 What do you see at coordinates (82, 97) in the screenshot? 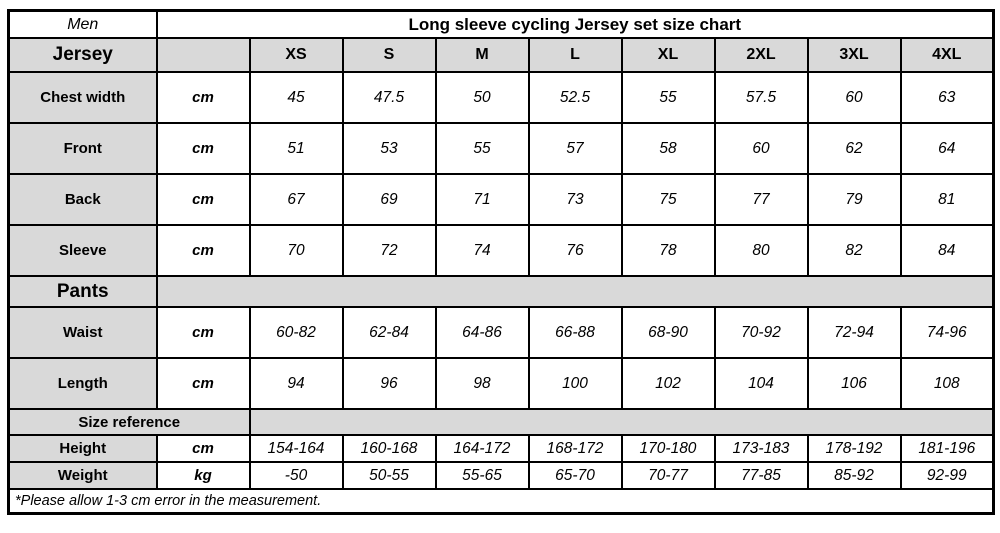
I see `row-label: Chest width` at bounding box center [82, 97].